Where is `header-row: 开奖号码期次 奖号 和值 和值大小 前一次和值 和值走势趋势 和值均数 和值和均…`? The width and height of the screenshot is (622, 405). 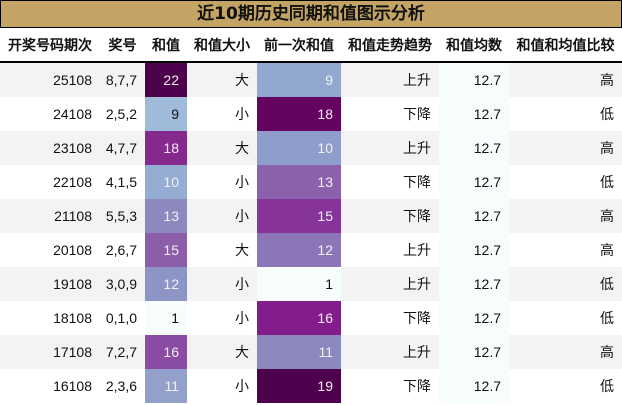 header-row: 开奖号码期次 奖号 和值 和值大小 前一次和值 和值走势趋势 和值均数 和值和均… is located at coordinates (311, 45).